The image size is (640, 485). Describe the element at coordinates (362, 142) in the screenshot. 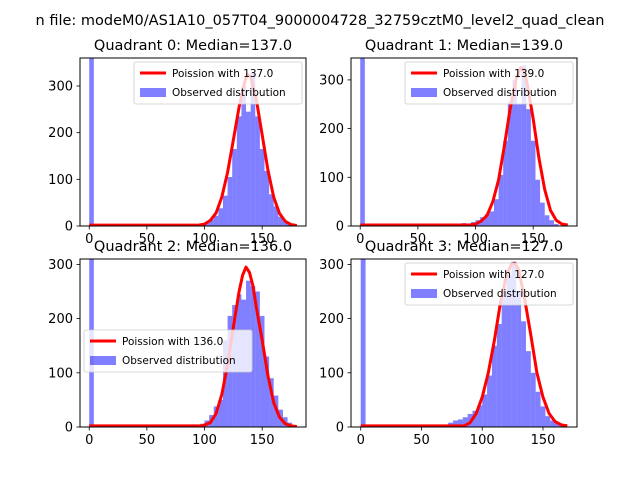

I see `hist-bar-zero-spike` at that location.